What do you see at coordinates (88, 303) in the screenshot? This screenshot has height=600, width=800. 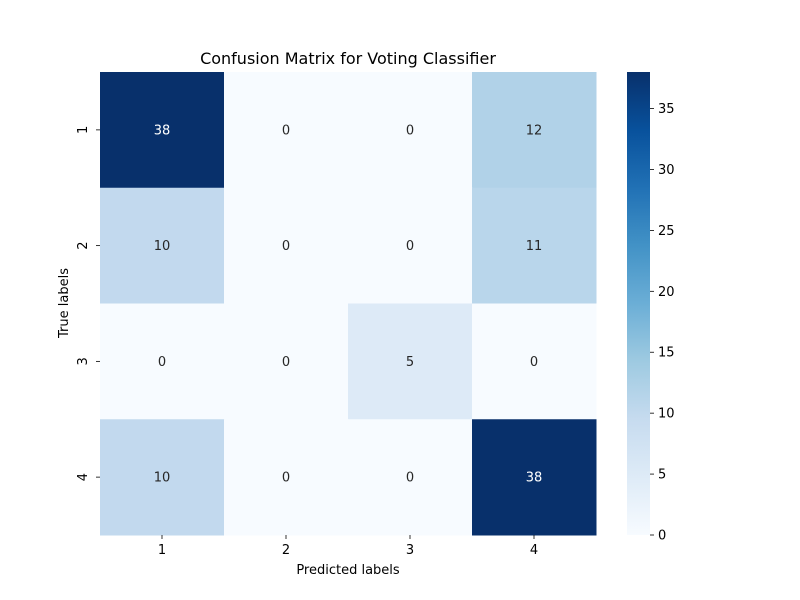 I see `y-axis-ticks: 1 2 3 4` at bounding box center [88, 303].